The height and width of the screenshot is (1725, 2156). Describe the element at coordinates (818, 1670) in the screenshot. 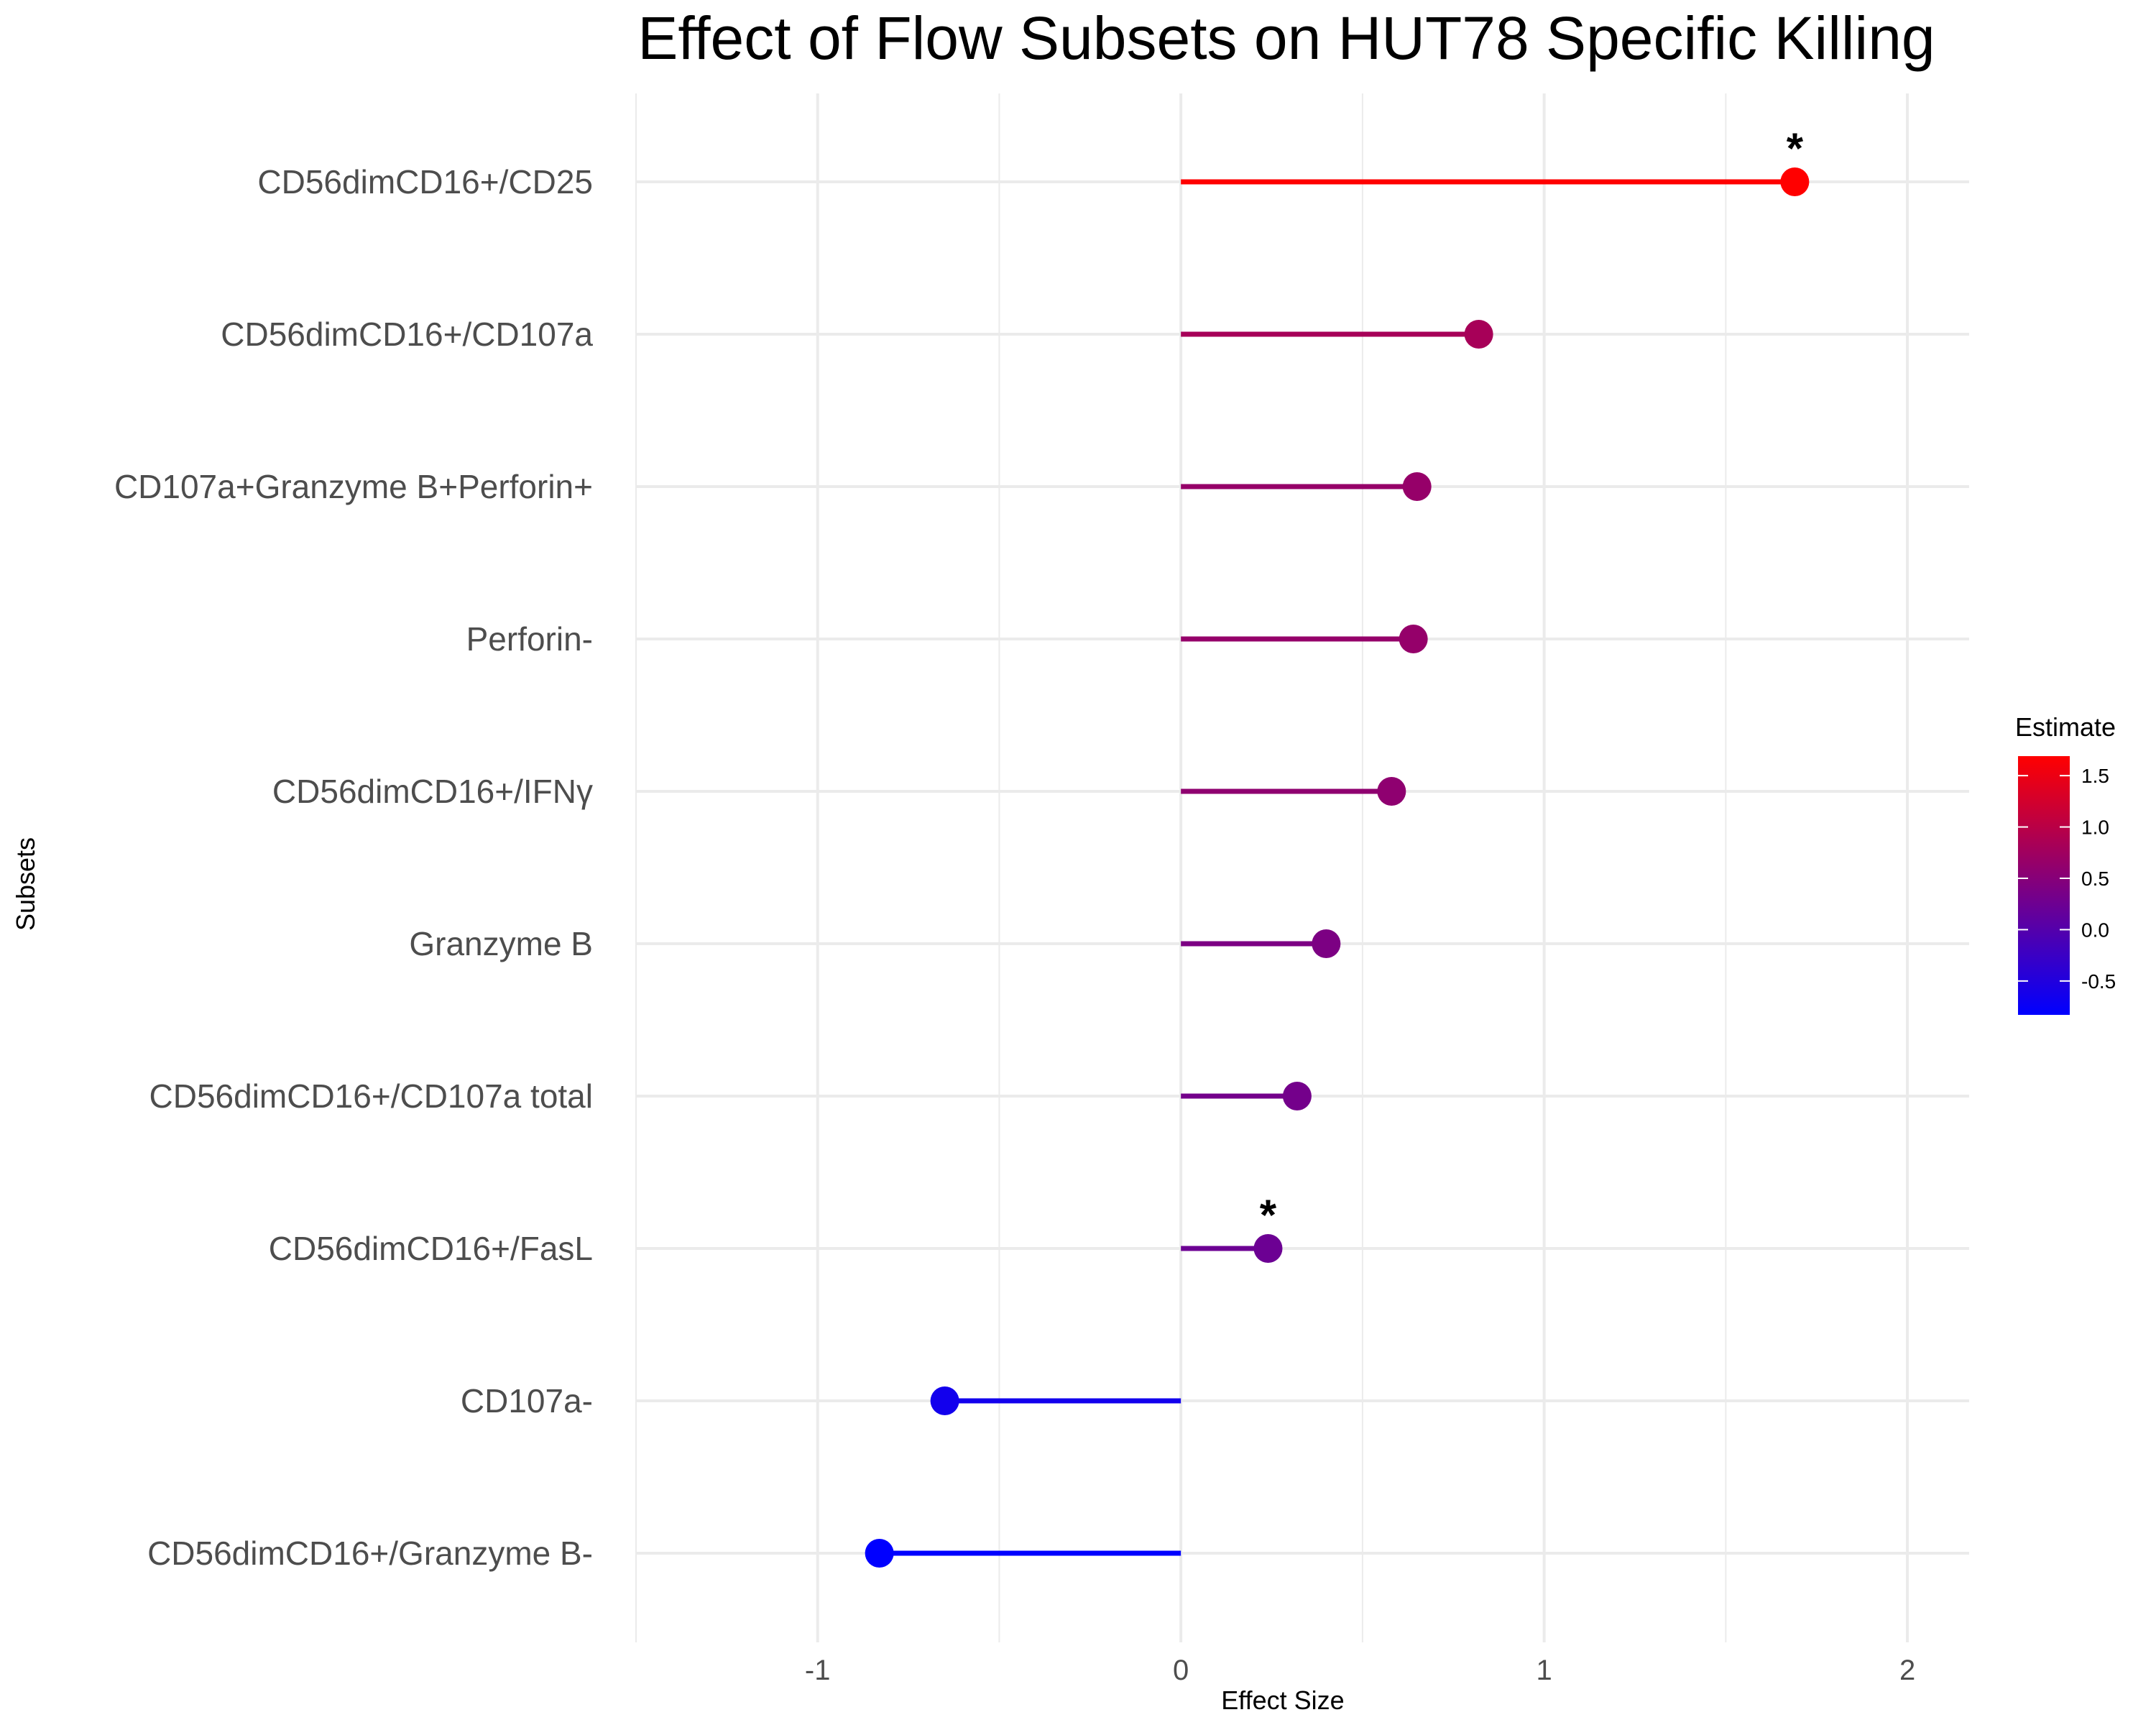

I see `x-tick-label: -1` at that location.